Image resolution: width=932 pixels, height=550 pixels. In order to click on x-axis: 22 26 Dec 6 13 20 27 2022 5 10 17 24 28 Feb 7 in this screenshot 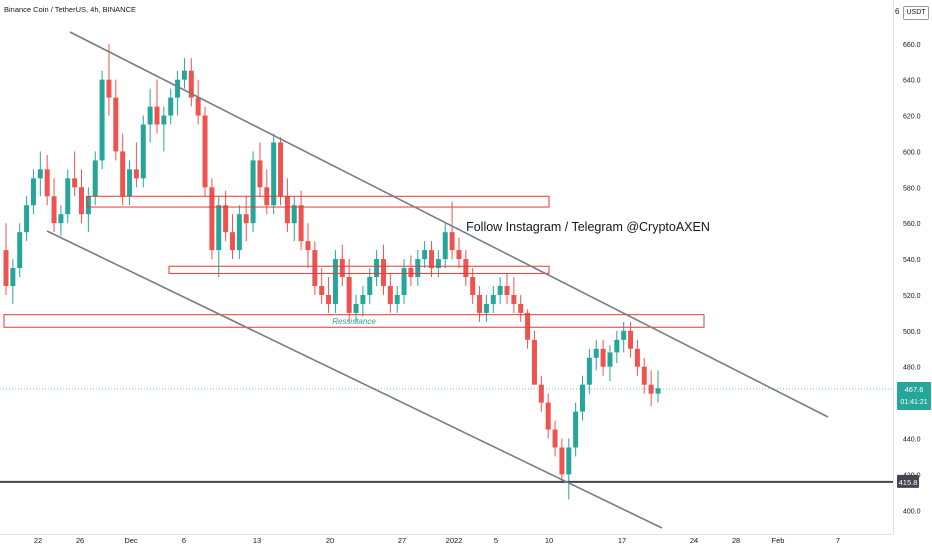, I will do `click(437, 540)`.